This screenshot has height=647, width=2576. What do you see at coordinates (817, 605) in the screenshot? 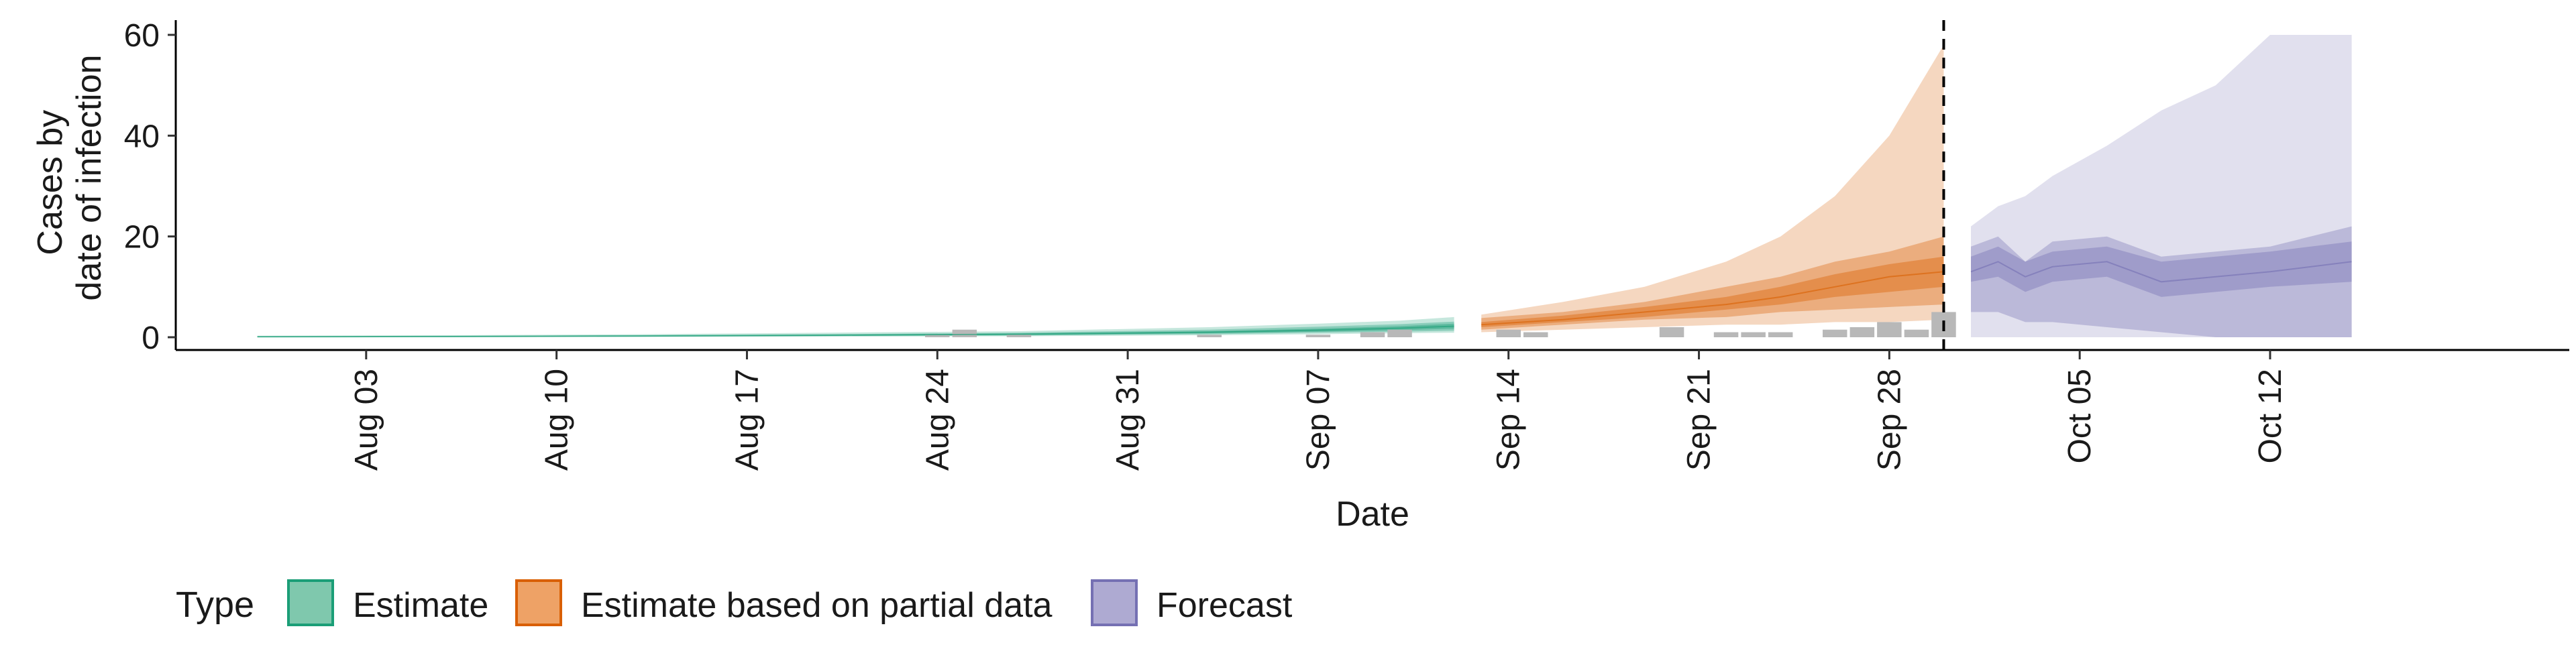
I see `legend-label-partial-estimate: Estimate based on partial data` at bounding box center [817, 605].